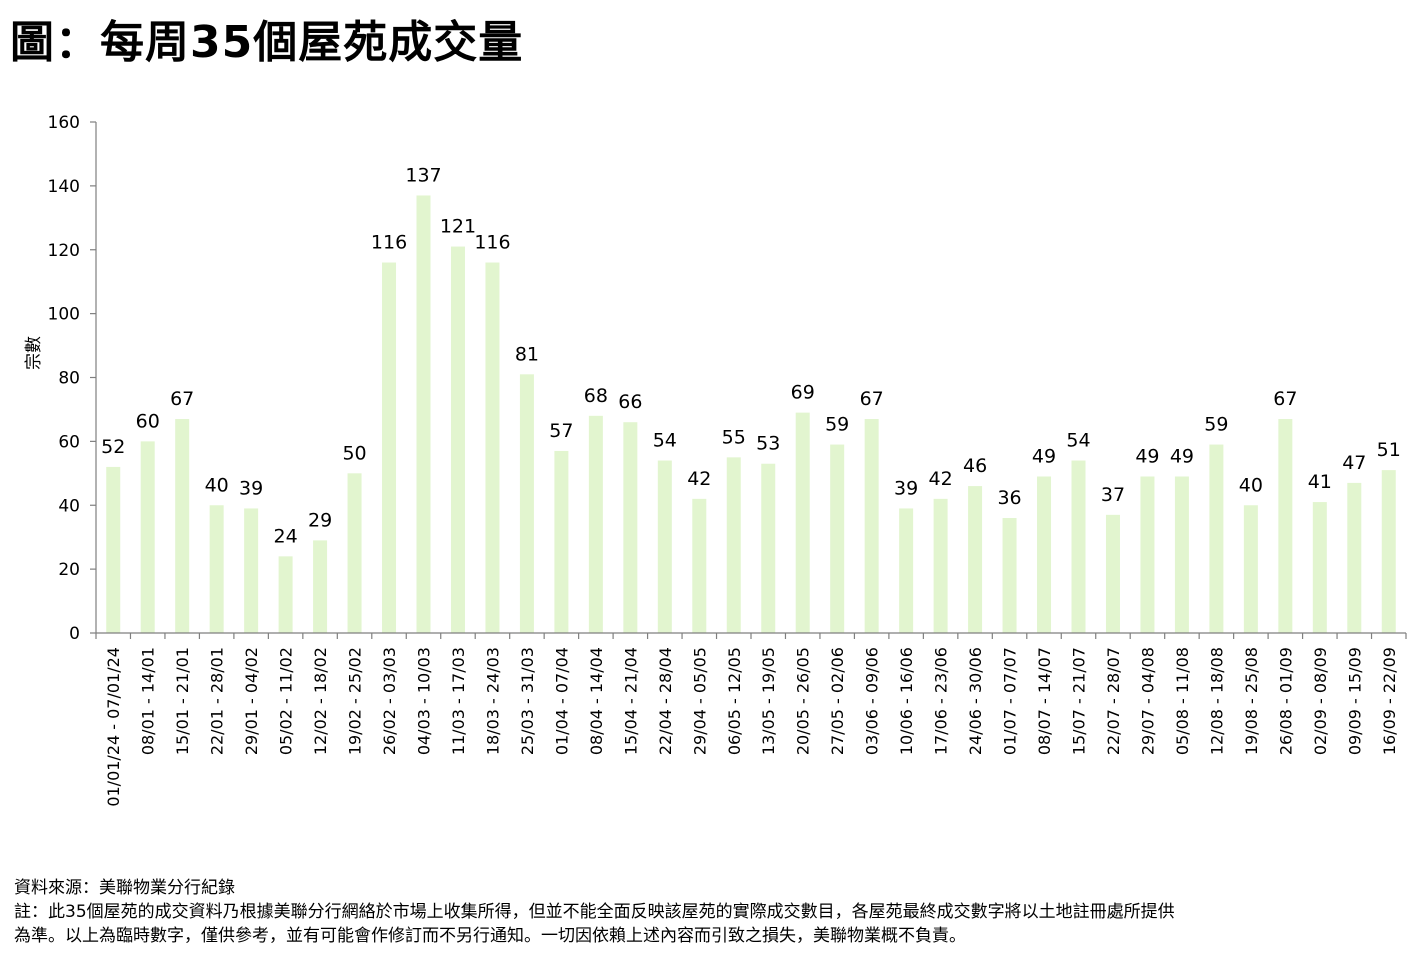  I want to click on x-tick-label: 01/01/24 - 07/01/24, so click(113, 727).